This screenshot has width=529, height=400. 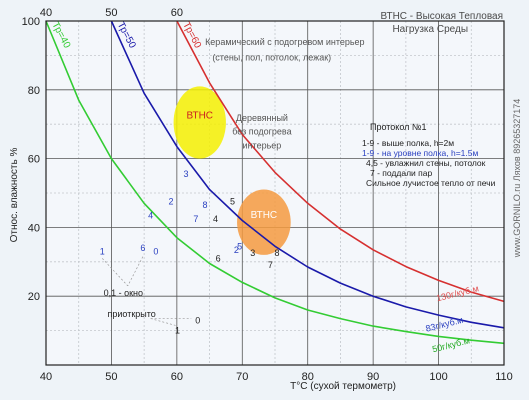 What do you see at coordinates (34, 91) in the screenshot?
I see `y-tick-label: 80` at bounding box center [34, 91].